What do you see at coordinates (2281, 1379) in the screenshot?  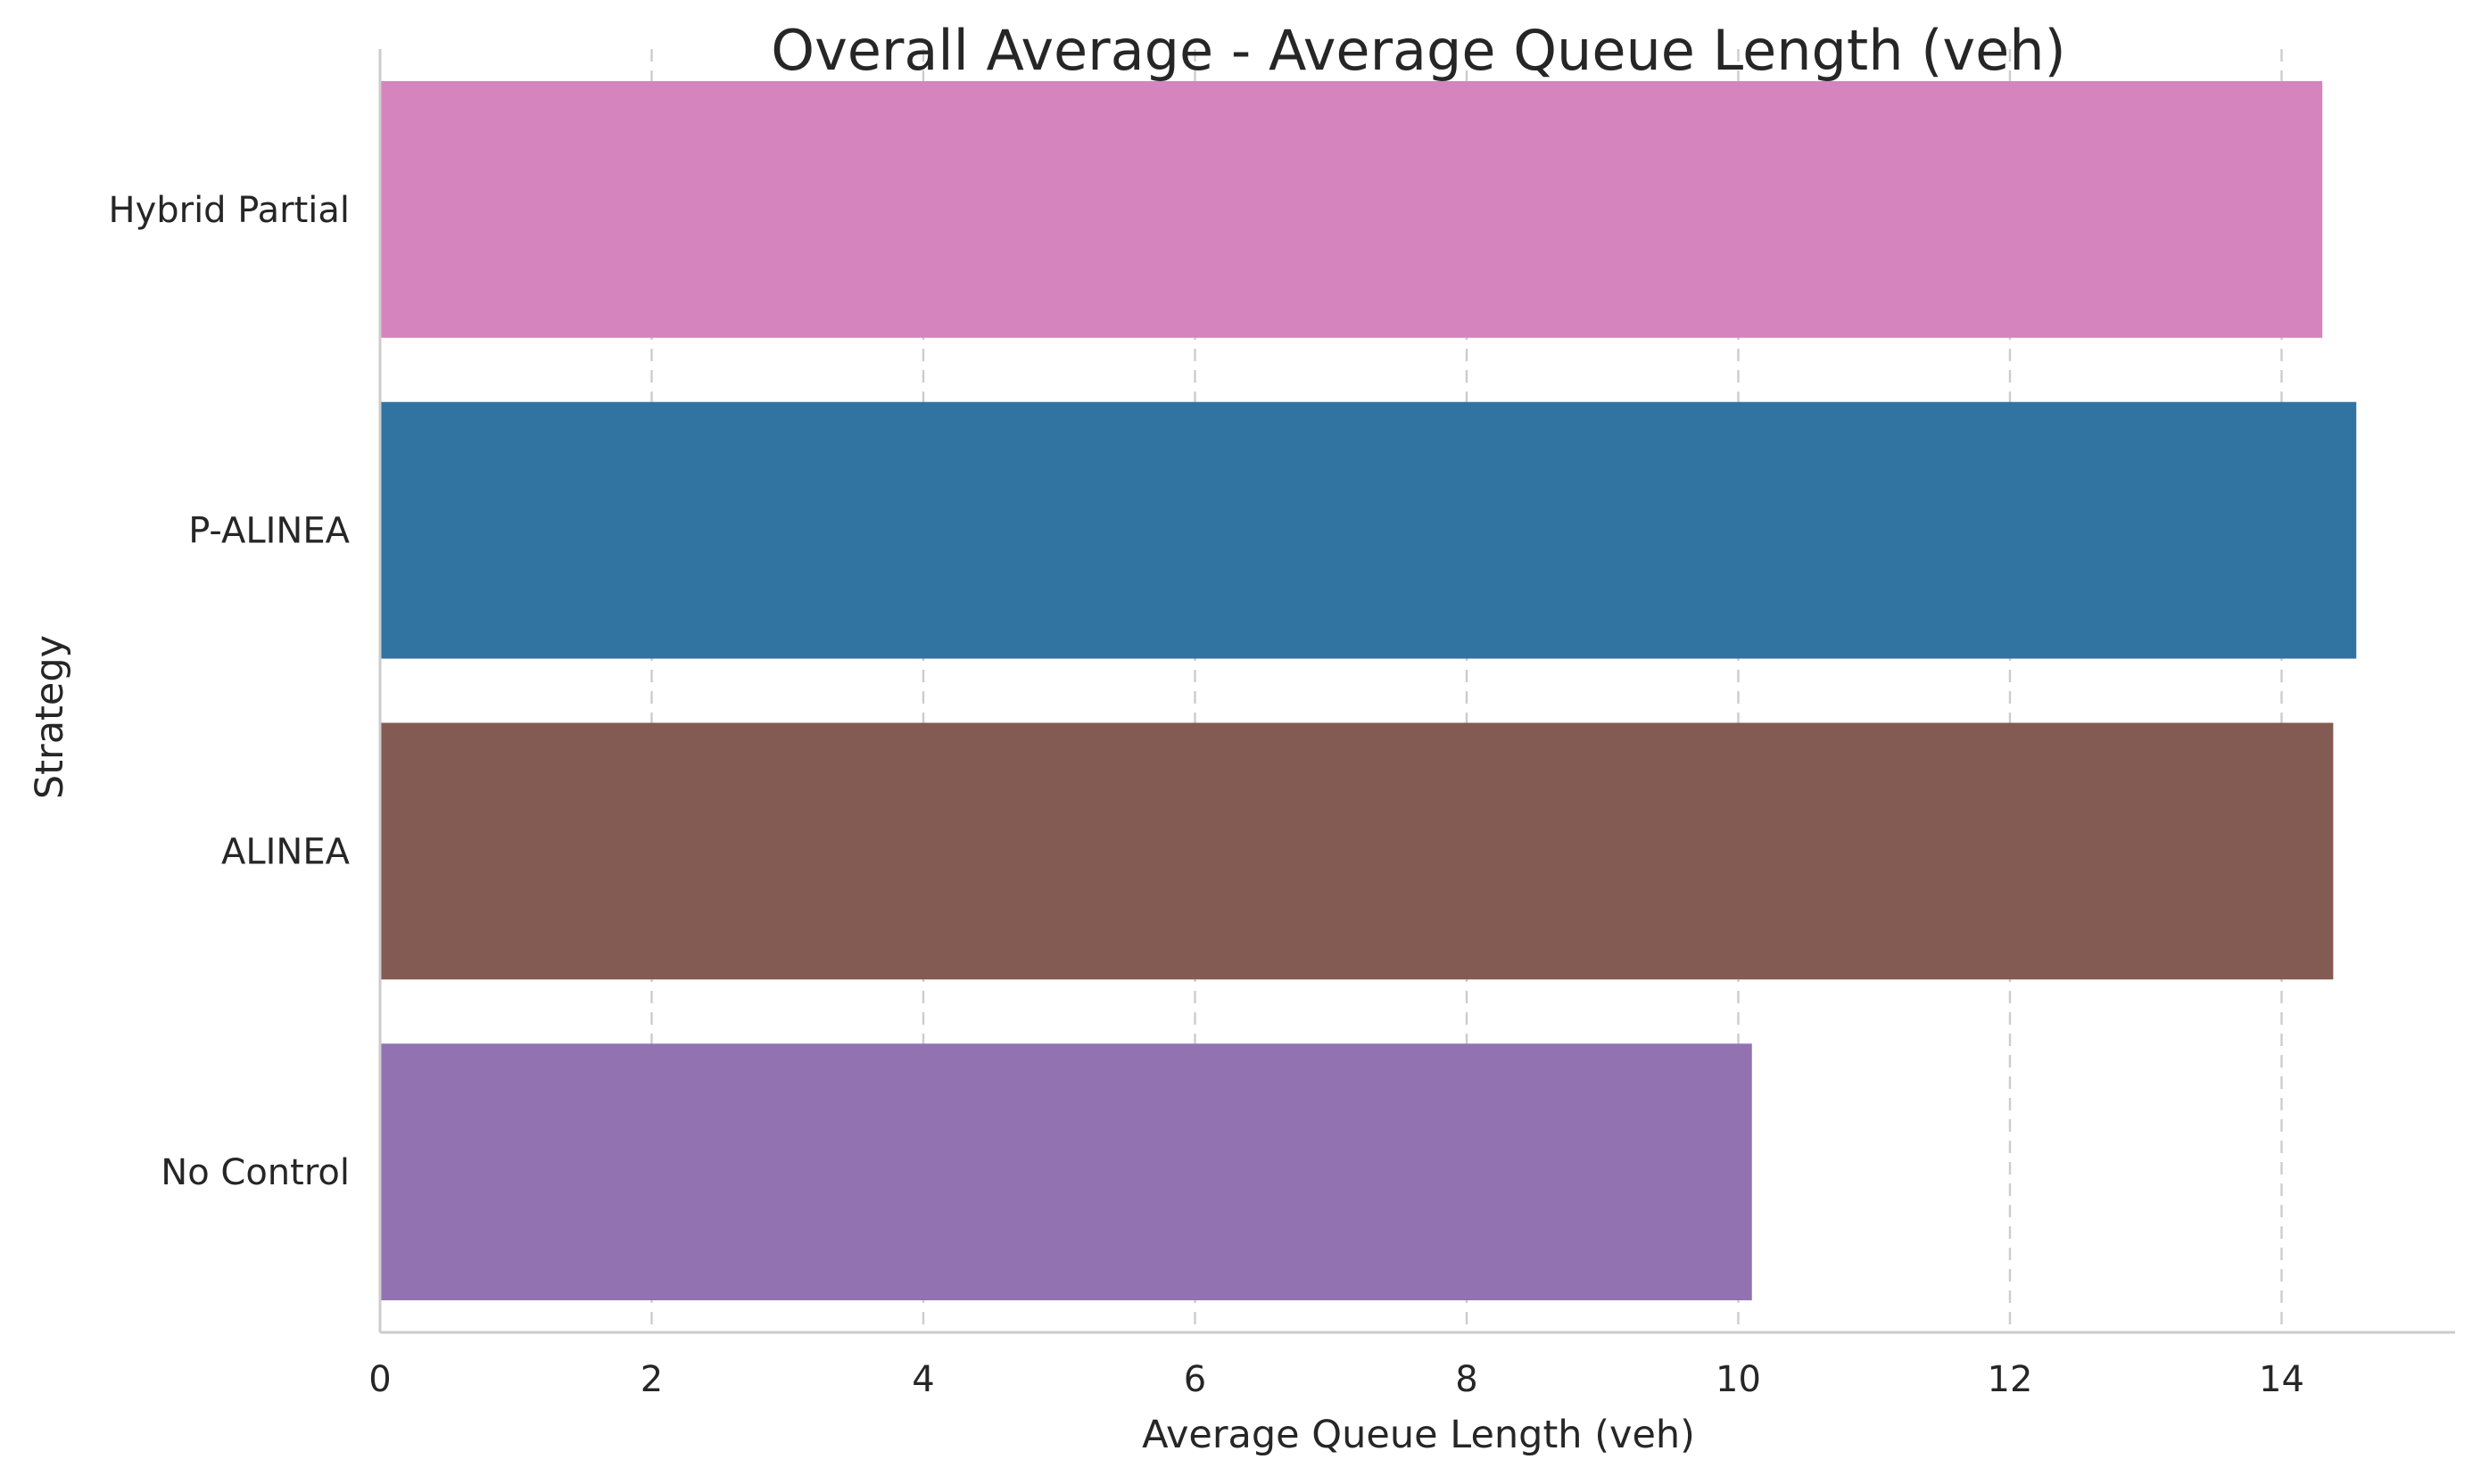 I see `x-tick-label: 14` at bounding box center [2281, 1379].